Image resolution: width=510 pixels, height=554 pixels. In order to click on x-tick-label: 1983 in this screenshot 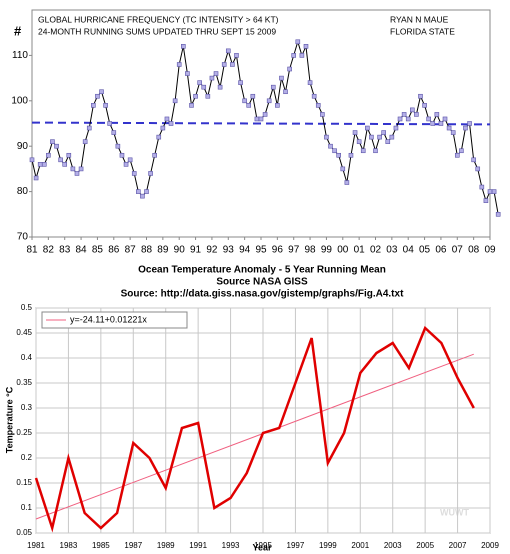, I will do `click(69, 545)`.